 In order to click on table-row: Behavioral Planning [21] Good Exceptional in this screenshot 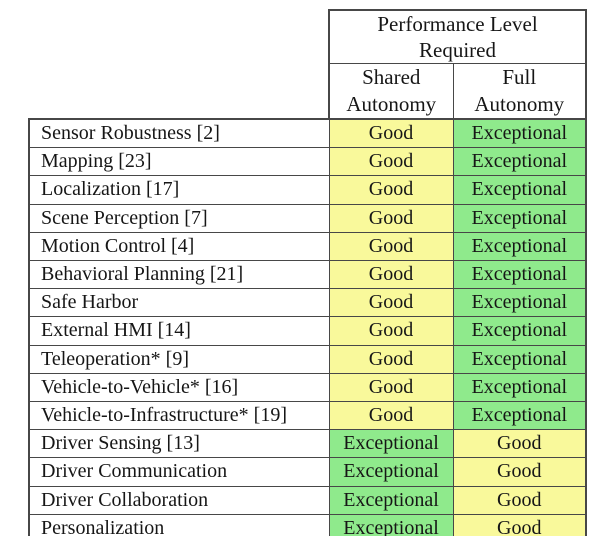, I will do `click(307, 275)`.